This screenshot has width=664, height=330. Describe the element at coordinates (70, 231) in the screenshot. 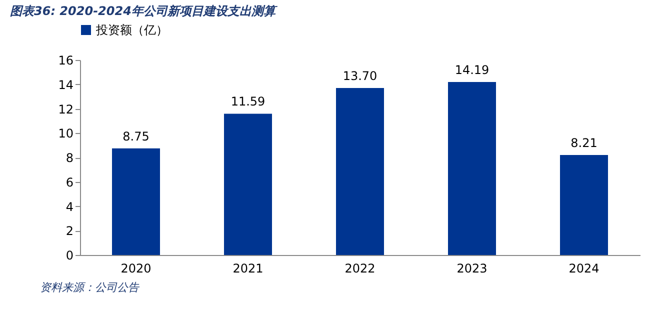

I see `y-tick-label: 2` at that location.